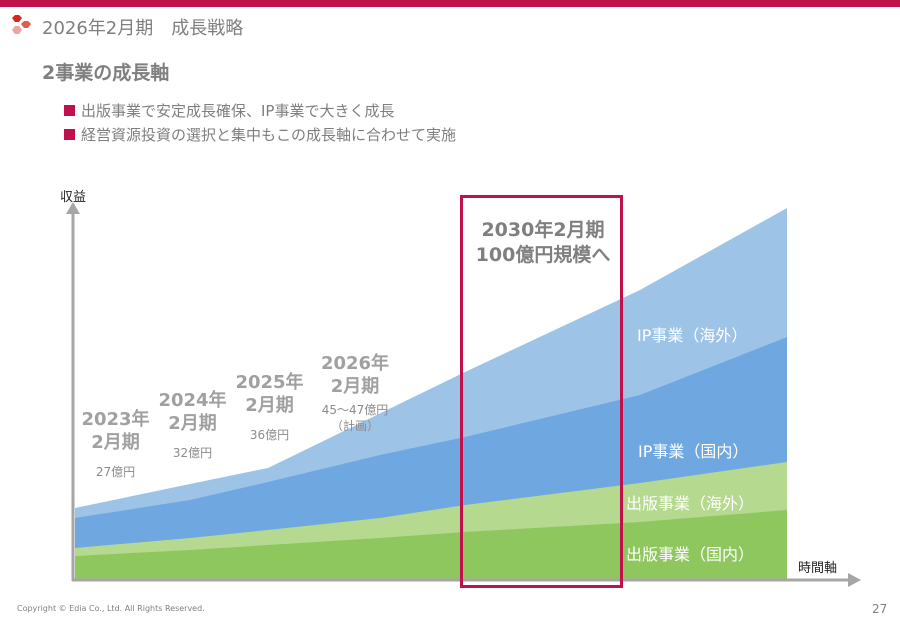  I want to click on period-year: 2025年, so click(269, 382).